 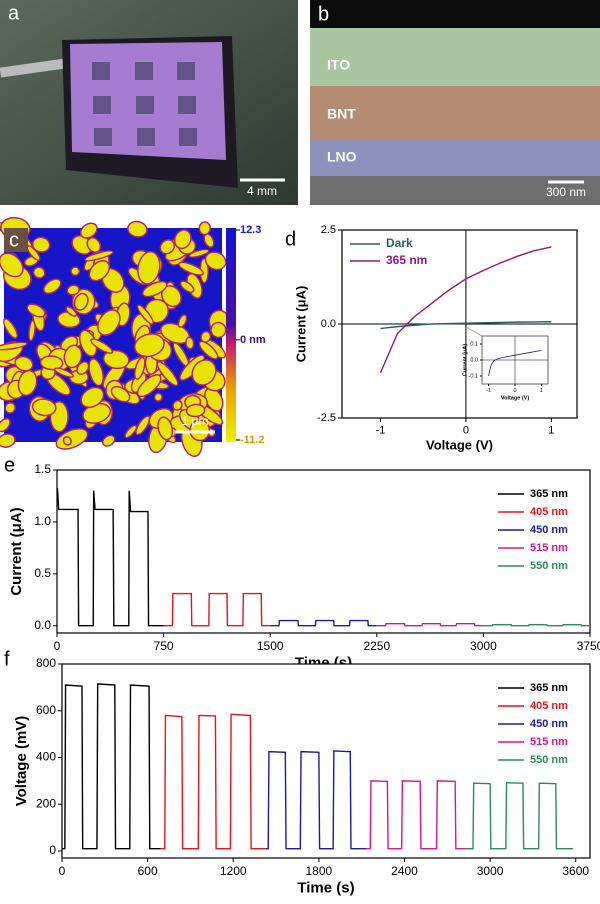 I want to click on x-tick-label: 600, so click(x=148, y=871).